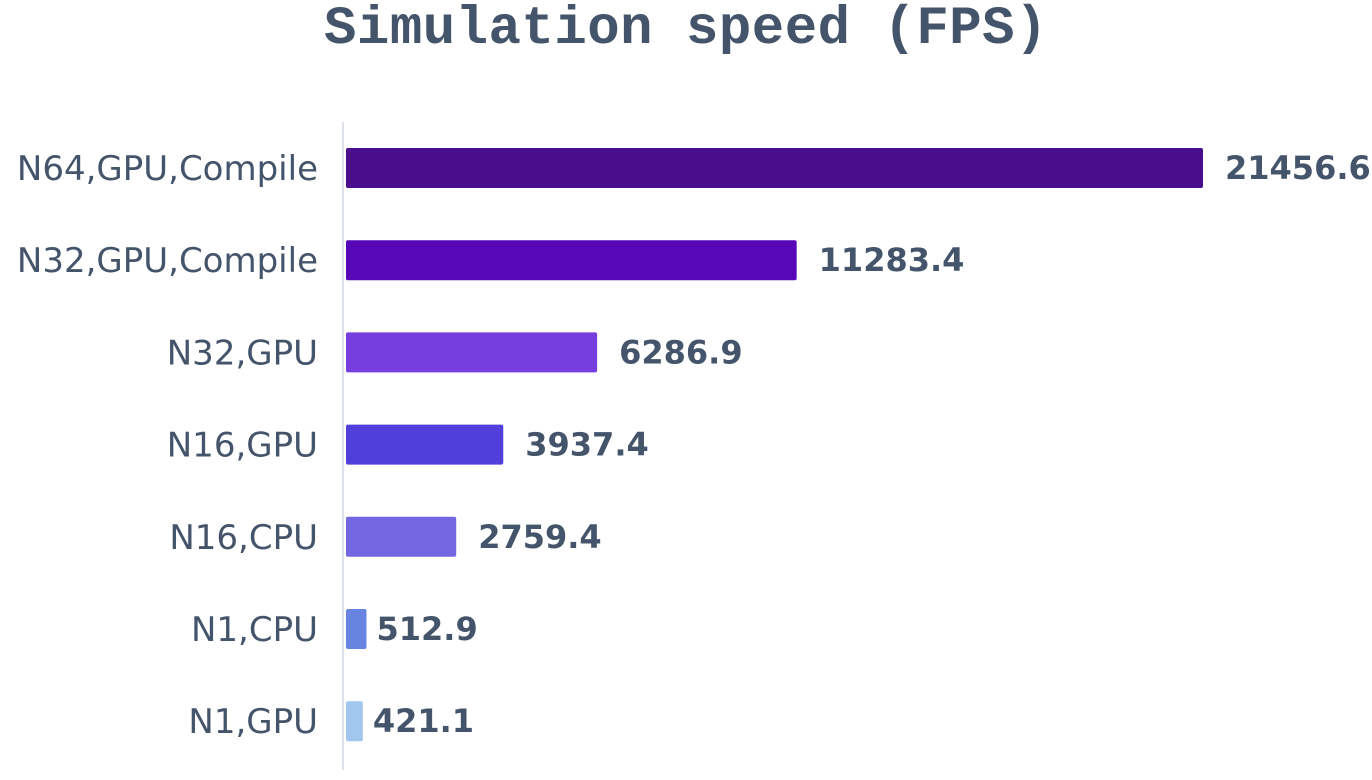  Describe the element at coordinates (892, 260) in the screenshot. I see `value-label-n32-gpu-compile: 11283.4` at that location.